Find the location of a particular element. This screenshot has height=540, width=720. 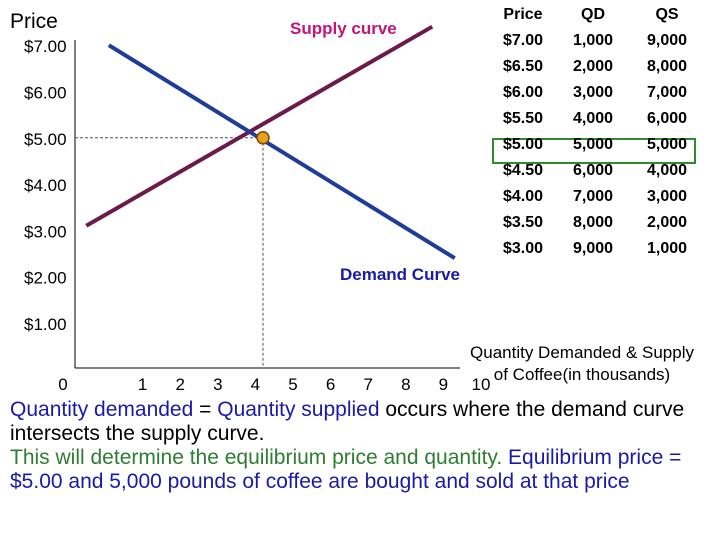

x-tick-label: 0 is located at coordinates (62, 384).